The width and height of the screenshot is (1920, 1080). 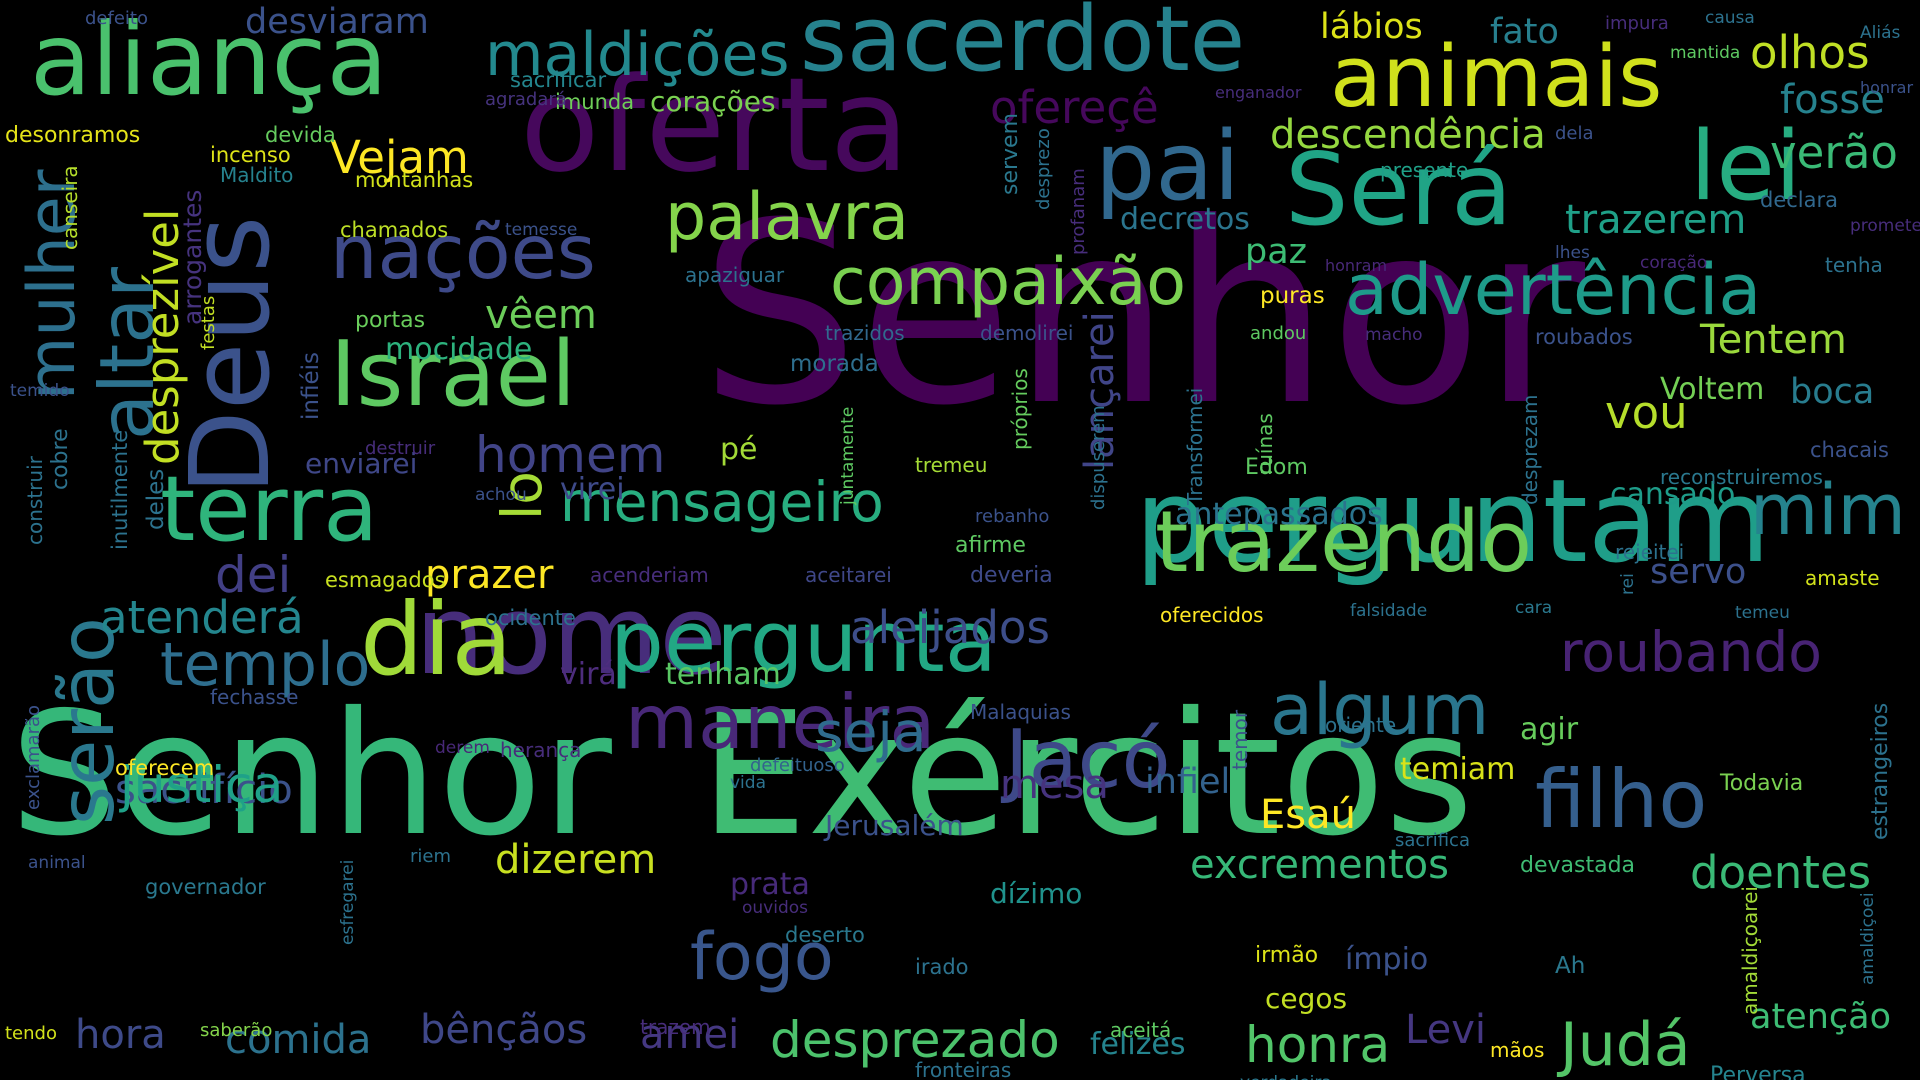 What do you see at coordinates (1773, 340) in the screenshot?
I see `word: Tentem` at bounding box center [1773, 340].